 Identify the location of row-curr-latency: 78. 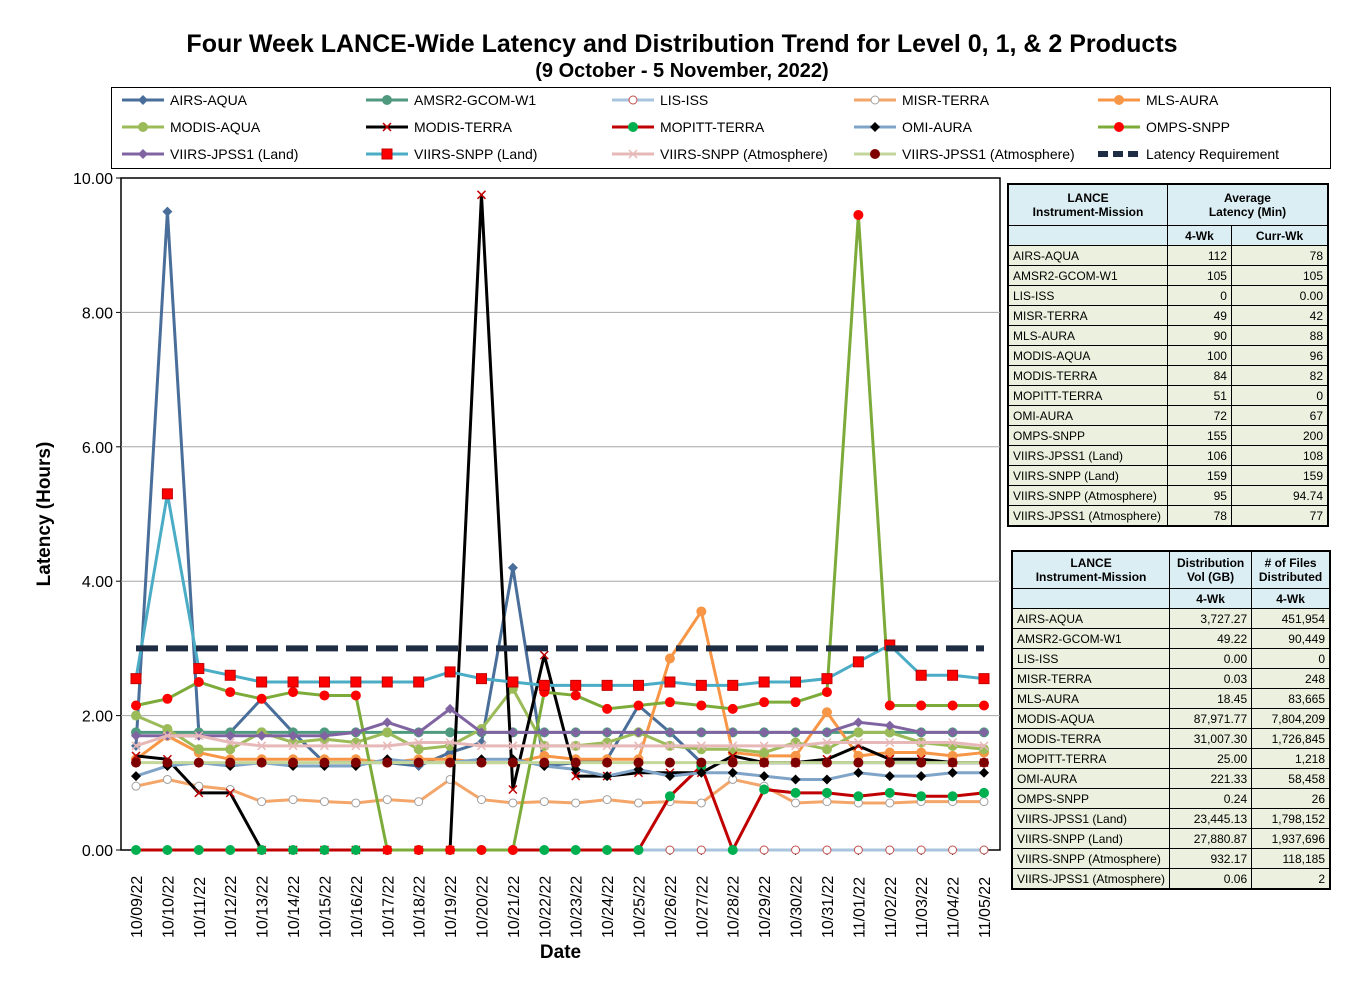
(1279, 255).